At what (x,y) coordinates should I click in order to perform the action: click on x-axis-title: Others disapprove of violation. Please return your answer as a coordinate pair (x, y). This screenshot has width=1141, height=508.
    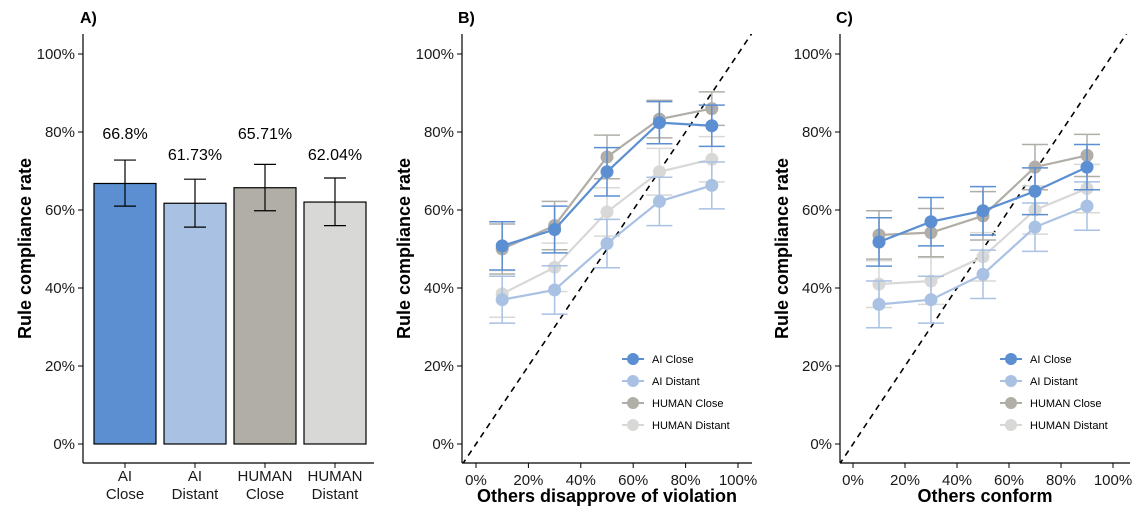
    Looking at the image, I should click on (607, 496).